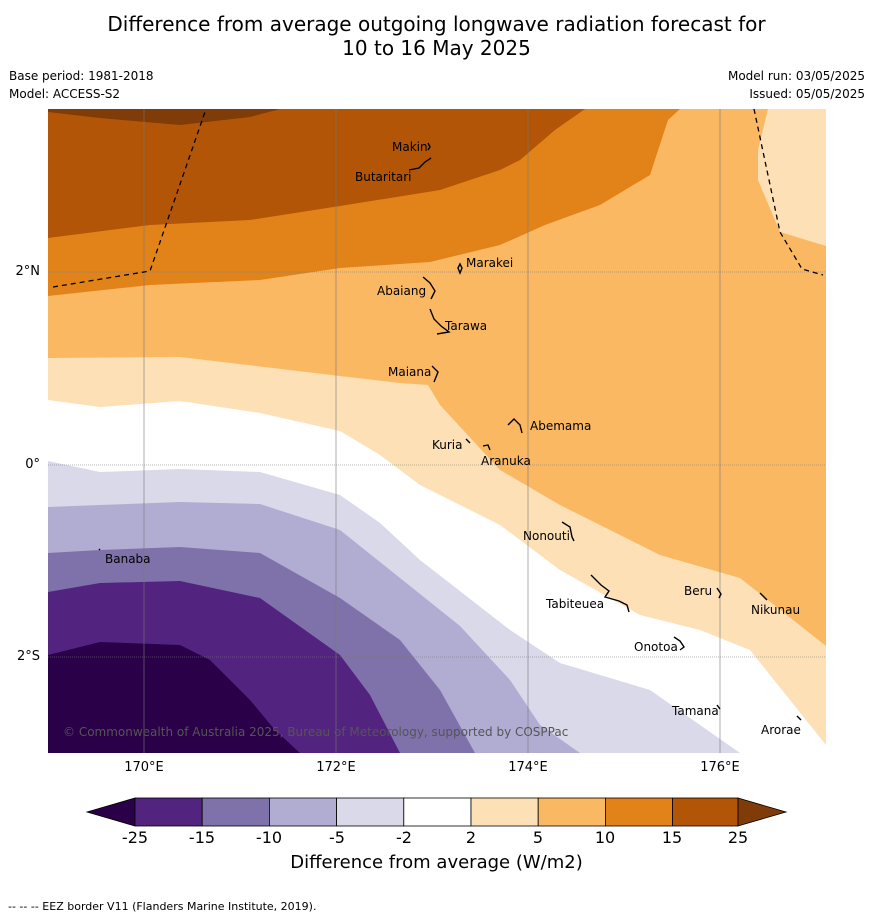 This screenshot has width=873, height=919. I want to click on lat-label-0: 0°, so click(32, 464).